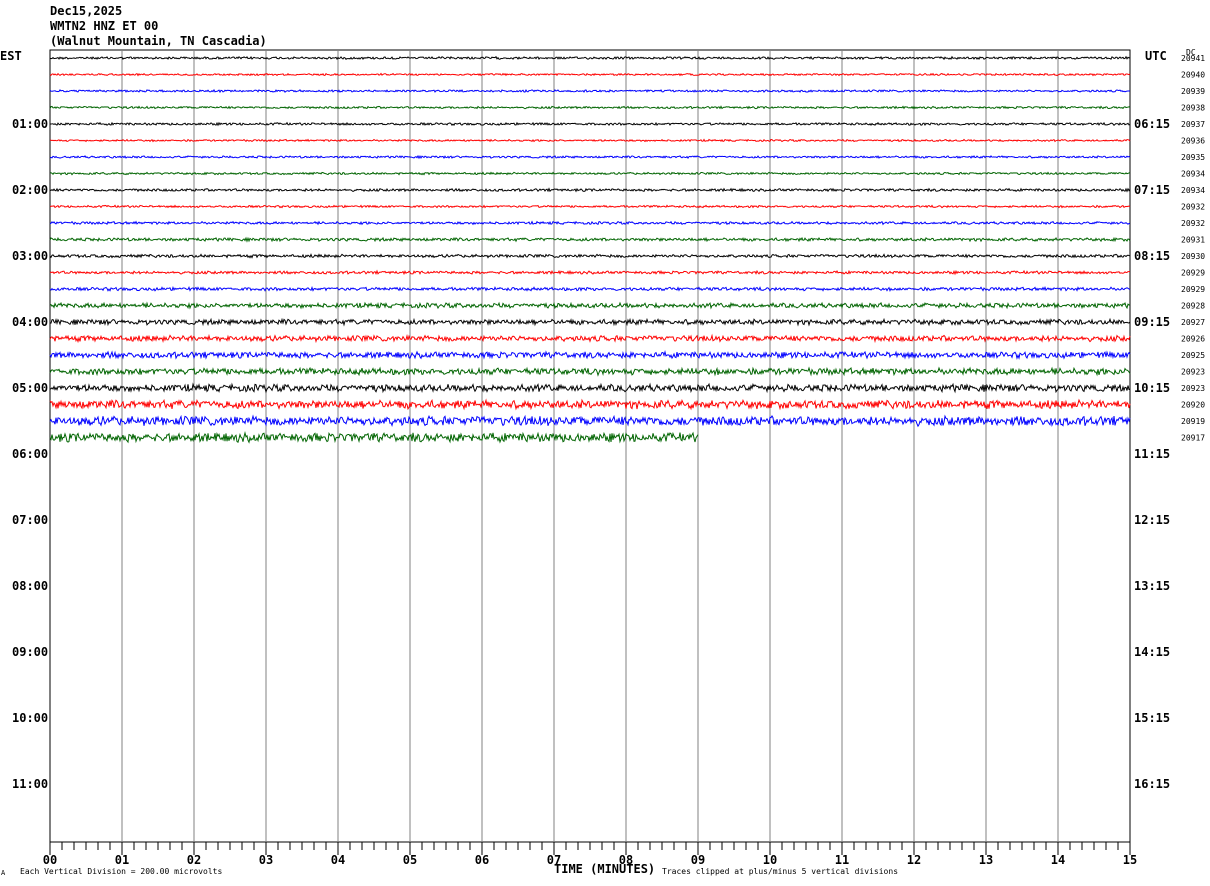 The image size is (1210, 886). Describe the element at coordinates (3, 873) in the screenshot. I see `corner-mark: A` at that location.